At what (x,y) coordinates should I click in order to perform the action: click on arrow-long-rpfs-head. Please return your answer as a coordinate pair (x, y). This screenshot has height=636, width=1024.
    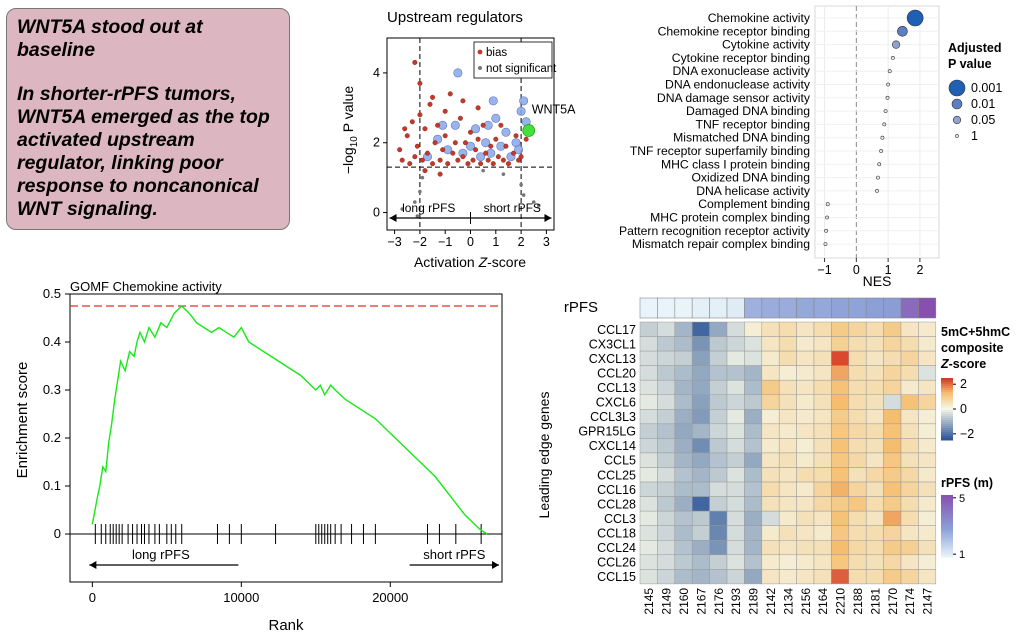
    Looking at the image, I should click on (93, 565).